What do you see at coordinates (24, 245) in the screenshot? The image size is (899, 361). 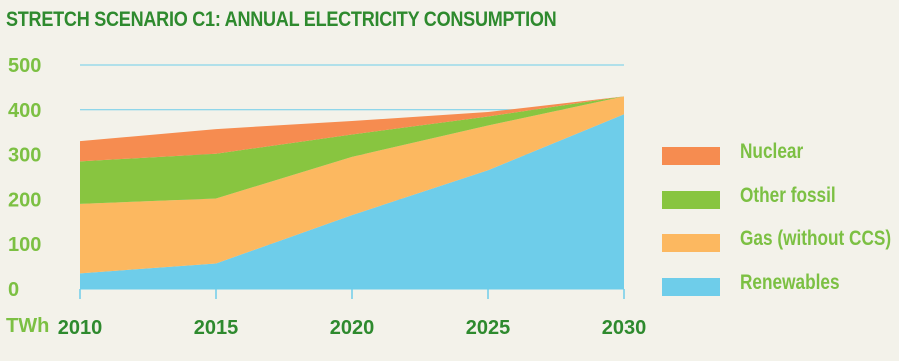 I see `y-tick-label-100: 100` at bounding box center [24, 245].